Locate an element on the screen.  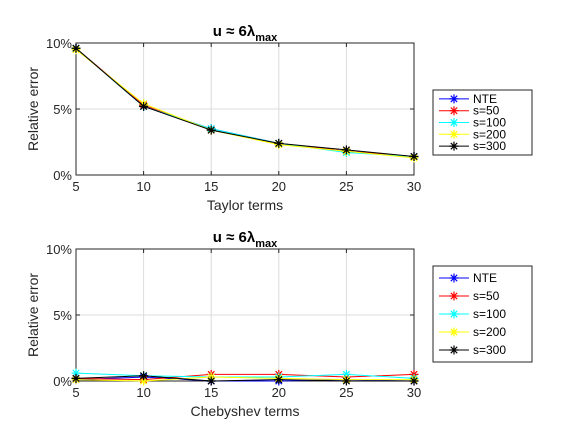
legend: NTE s=50 s=100 s=200 s=300 is located at coordinates (482, 314).